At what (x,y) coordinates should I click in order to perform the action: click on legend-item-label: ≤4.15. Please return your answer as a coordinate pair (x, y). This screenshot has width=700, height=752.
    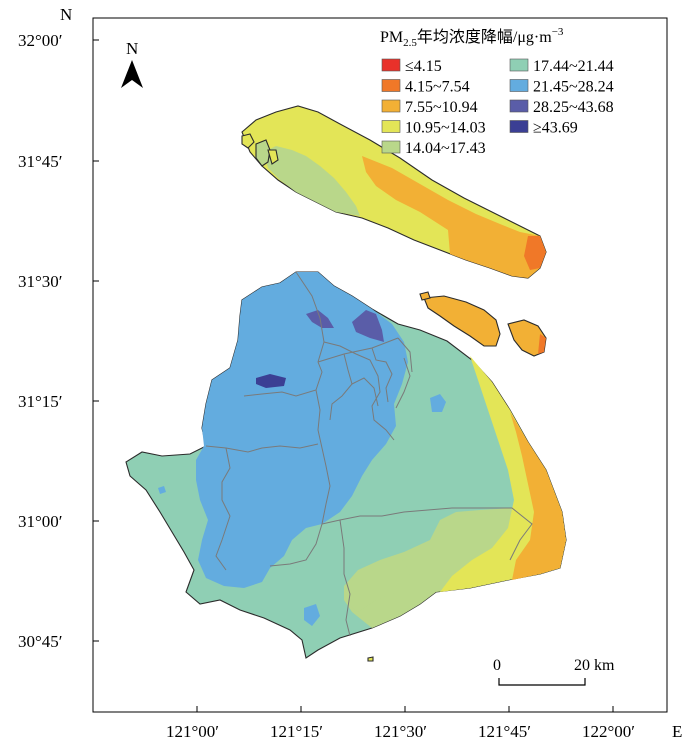
    Looking at the image, I should click on (423, 66).